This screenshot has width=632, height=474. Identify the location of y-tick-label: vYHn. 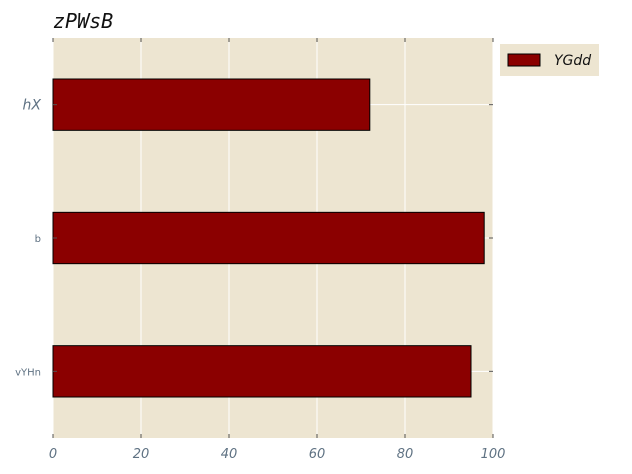
(28, 372).